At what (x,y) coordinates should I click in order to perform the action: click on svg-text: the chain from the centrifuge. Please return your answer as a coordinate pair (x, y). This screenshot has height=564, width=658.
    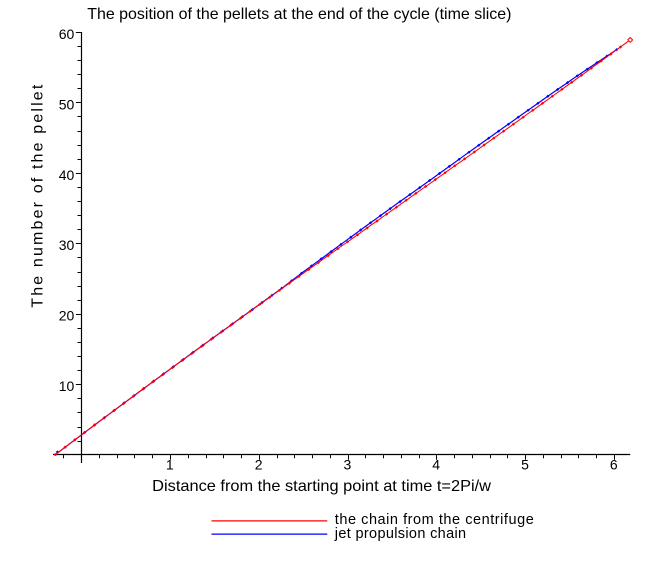
    Looking at the image, I should click on (434, 520).